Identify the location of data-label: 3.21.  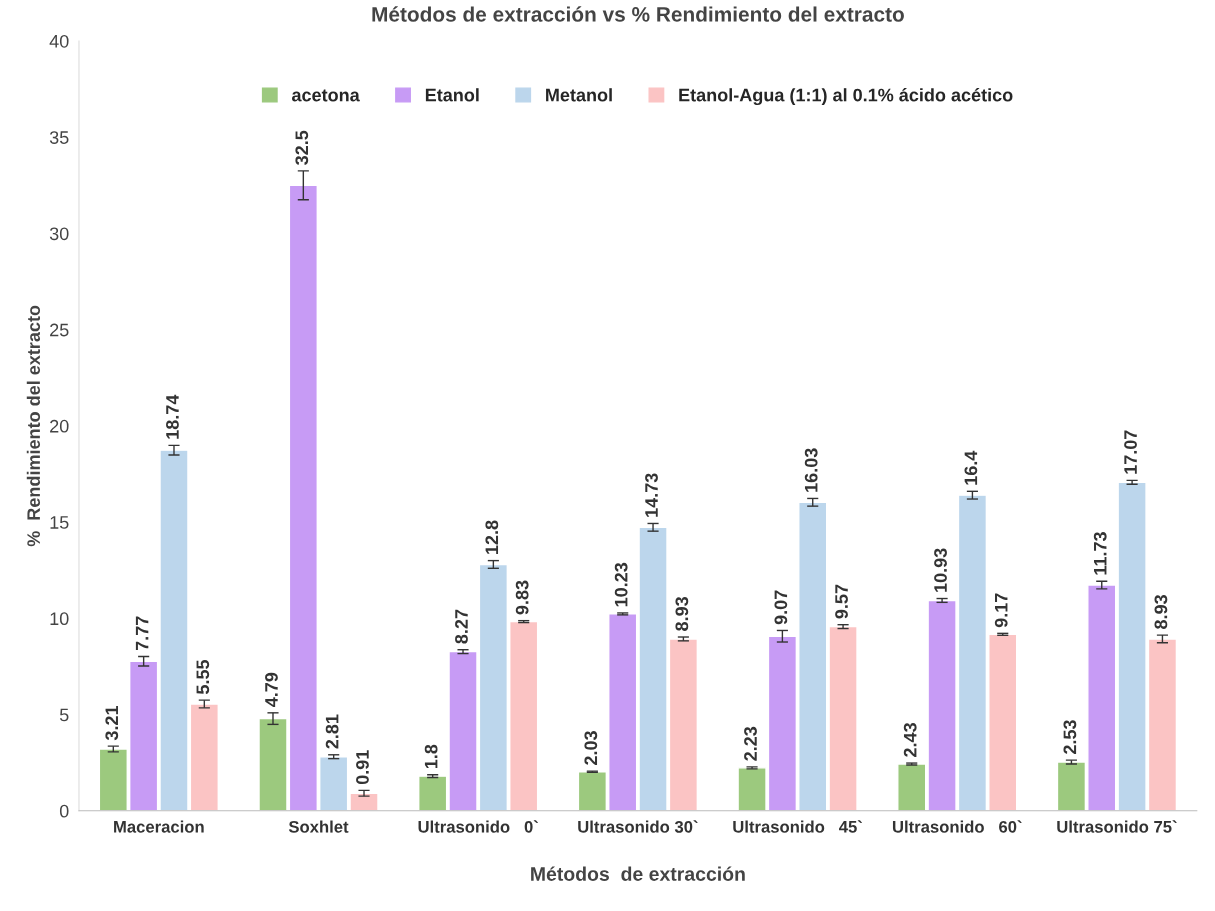
(112, 723).